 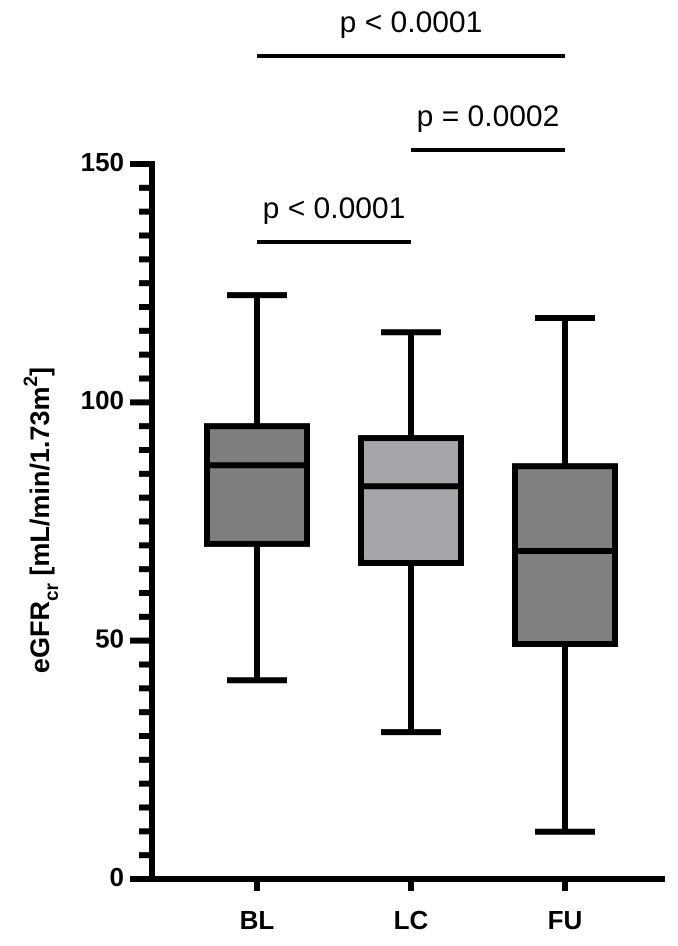 I want to click on y-tick-label: 0, so click(x=117, y=877).